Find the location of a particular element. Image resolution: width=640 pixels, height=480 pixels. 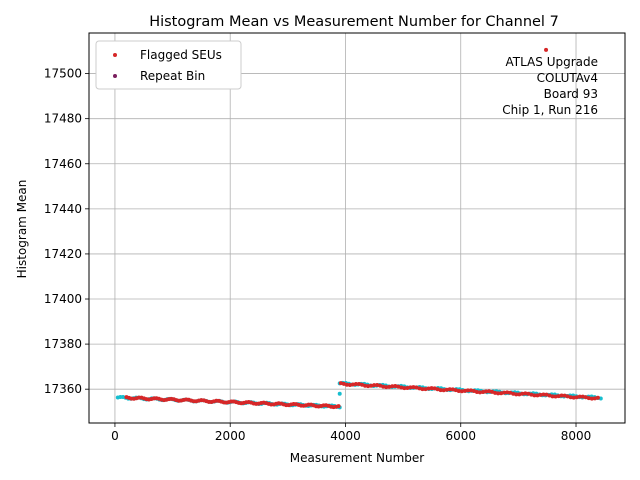

legend: Flagged SEUs Repeat Bin is located at coordinates (168, 65).